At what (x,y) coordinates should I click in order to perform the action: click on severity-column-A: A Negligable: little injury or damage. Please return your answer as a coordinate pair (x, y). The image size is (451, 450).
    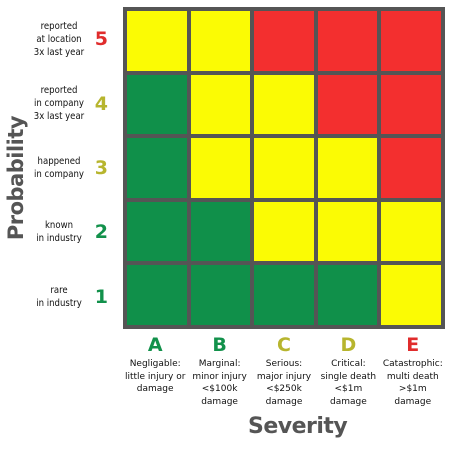
    Looking at the image, I should click on (155, 365).